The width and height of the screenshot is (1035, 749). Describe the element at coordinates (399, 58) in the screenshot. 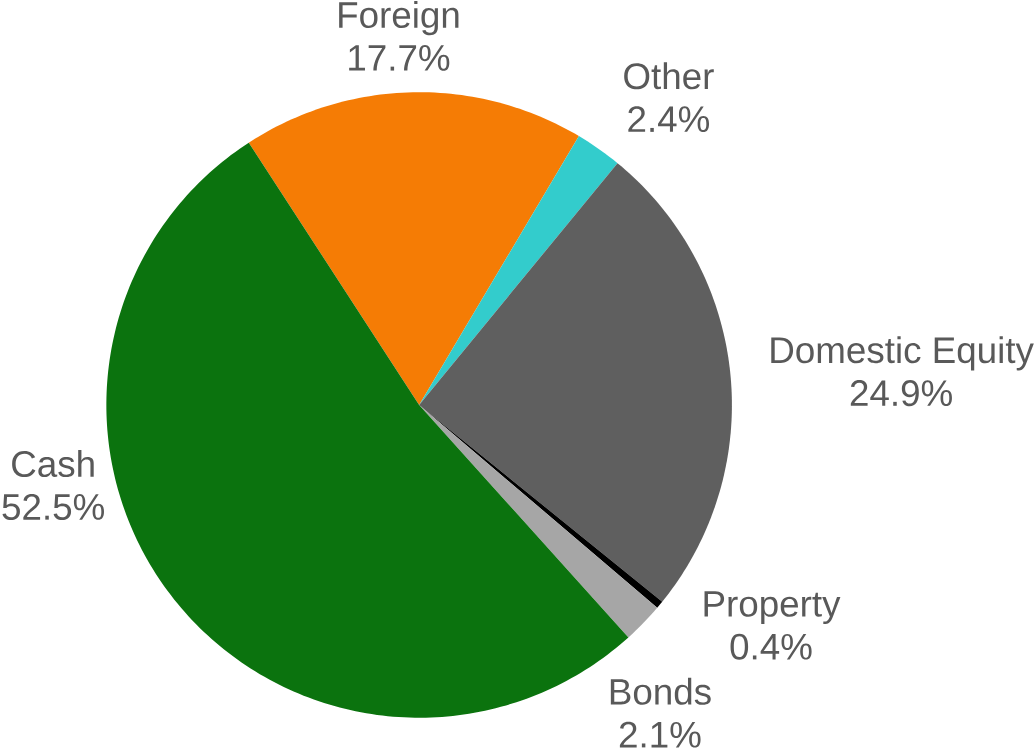

I see `data-label: 17.7%` at that location.